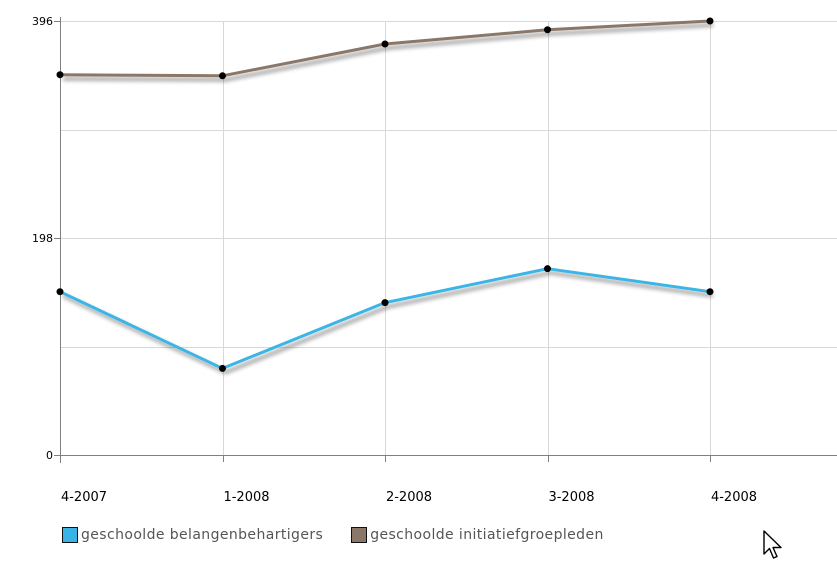 Image resolution: width=837 pixels, height=568 pixels. Describe the element at coordinates (42, 238) in the screenshot. I see `y-tick-label: 198` at that location.